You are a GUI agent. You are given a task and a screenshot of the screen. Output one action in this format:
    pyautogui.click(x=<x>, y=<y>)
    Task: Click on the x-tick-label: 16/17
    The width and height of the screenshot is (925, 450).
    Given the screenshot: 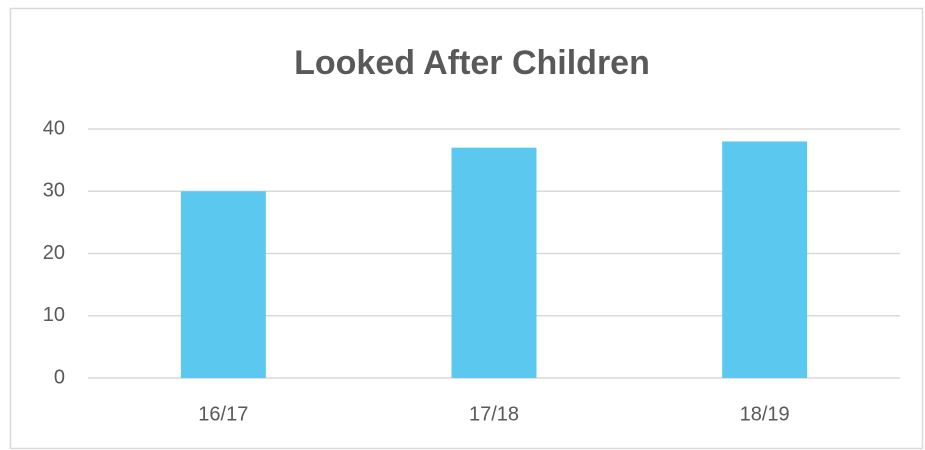 What is the action you would take?
    pyautogui.click(x=223, y=414)
    